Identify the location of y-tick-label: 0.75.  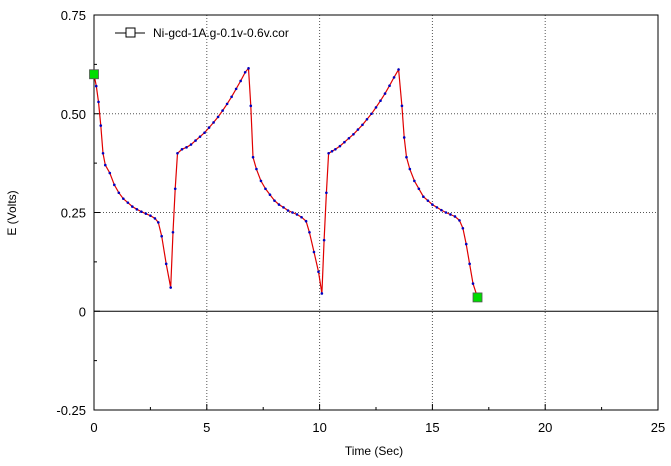
(73, 15).